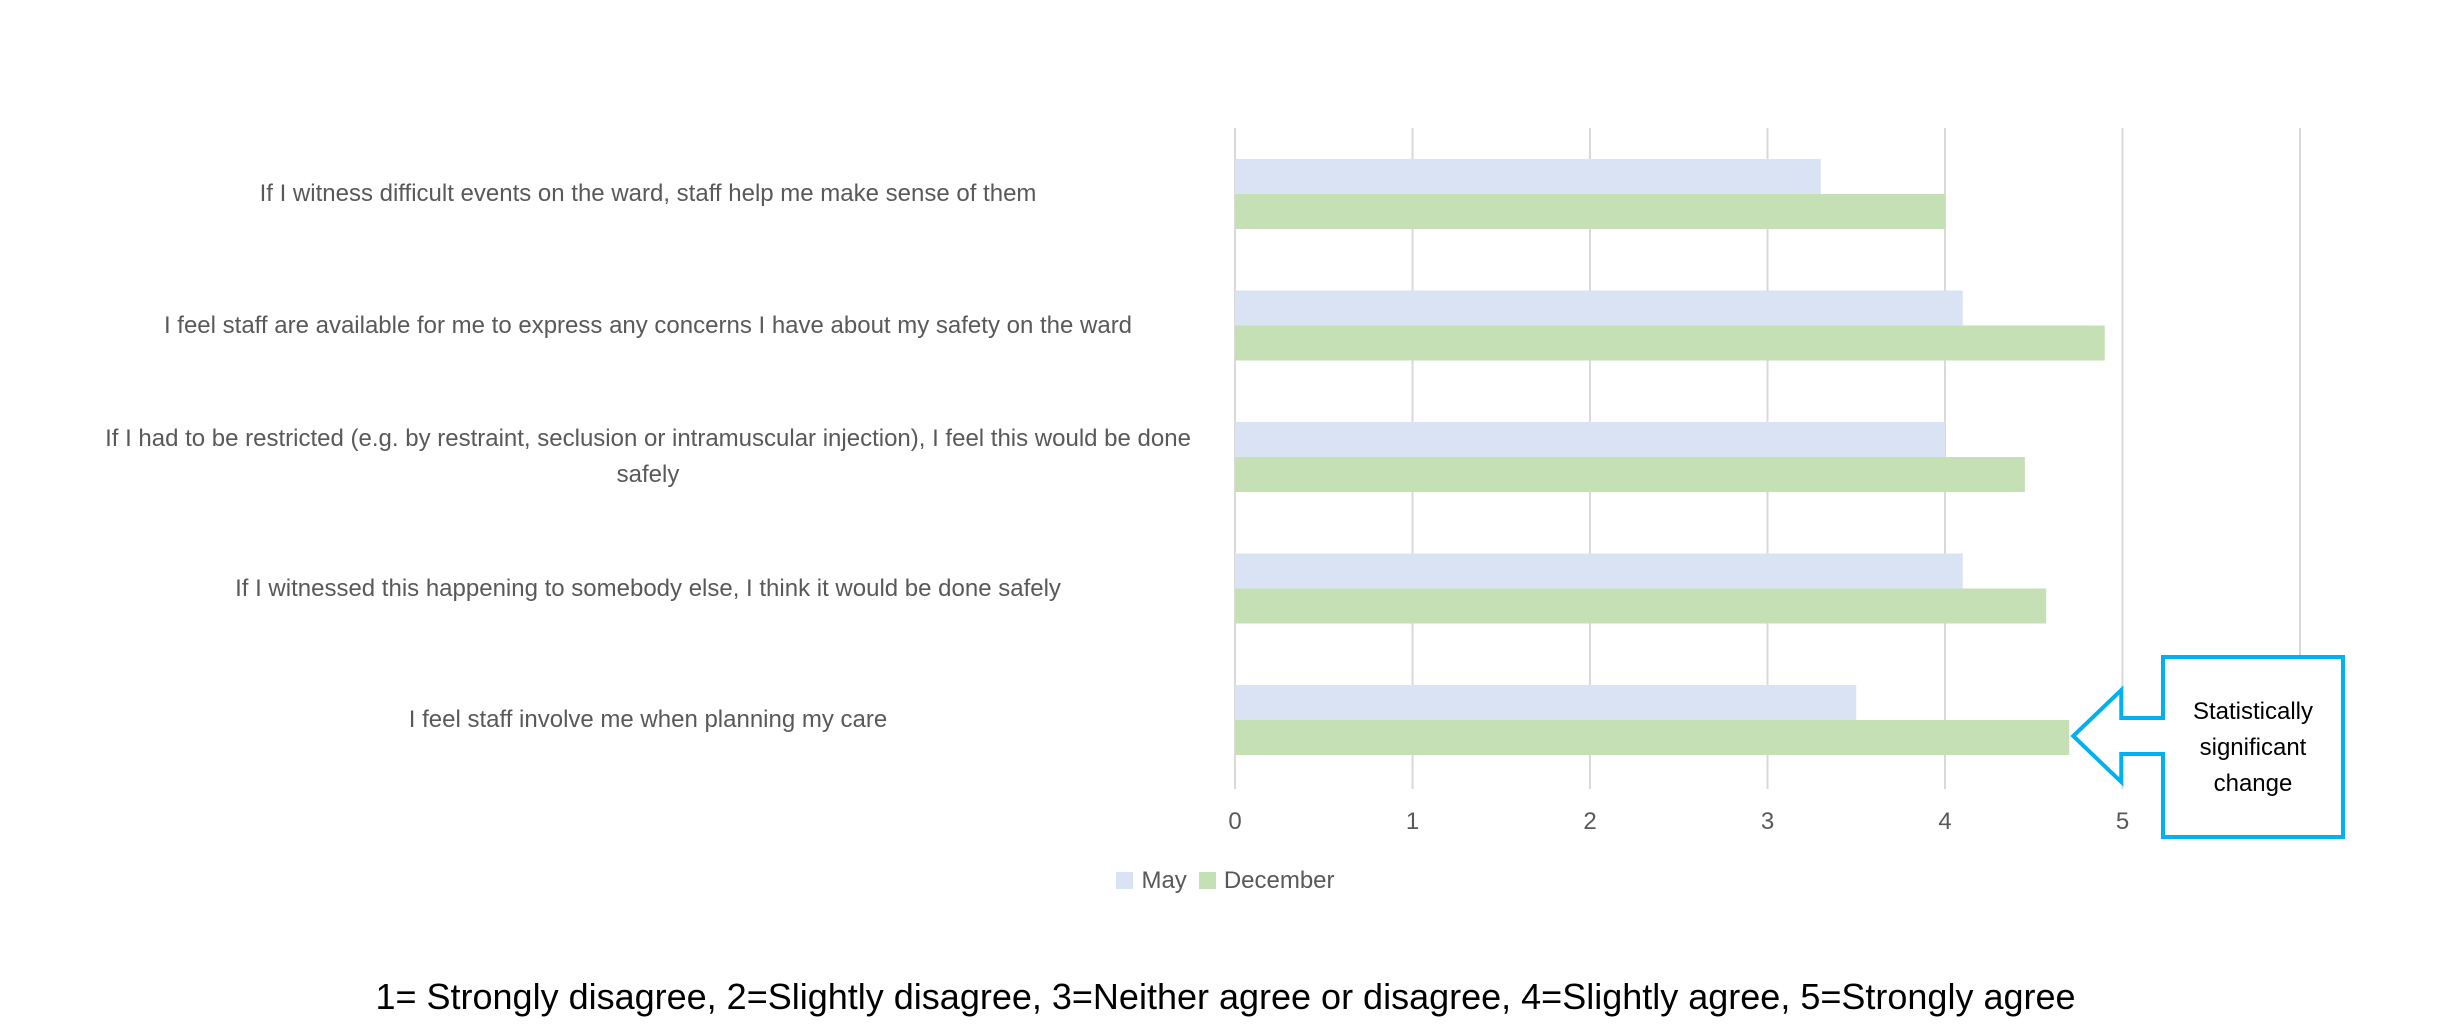  I want to click on legend-label: May, so click(1164, 880).